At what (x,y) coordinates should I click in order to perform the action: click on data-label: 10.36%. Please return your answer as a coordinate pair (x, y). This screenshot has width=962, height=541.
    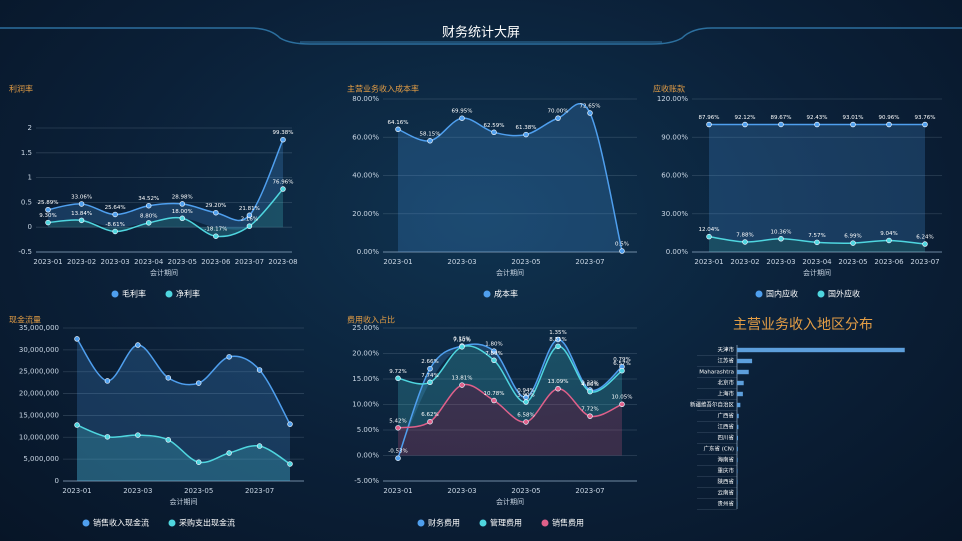
    Looking at the image, I should click on (781, 232).